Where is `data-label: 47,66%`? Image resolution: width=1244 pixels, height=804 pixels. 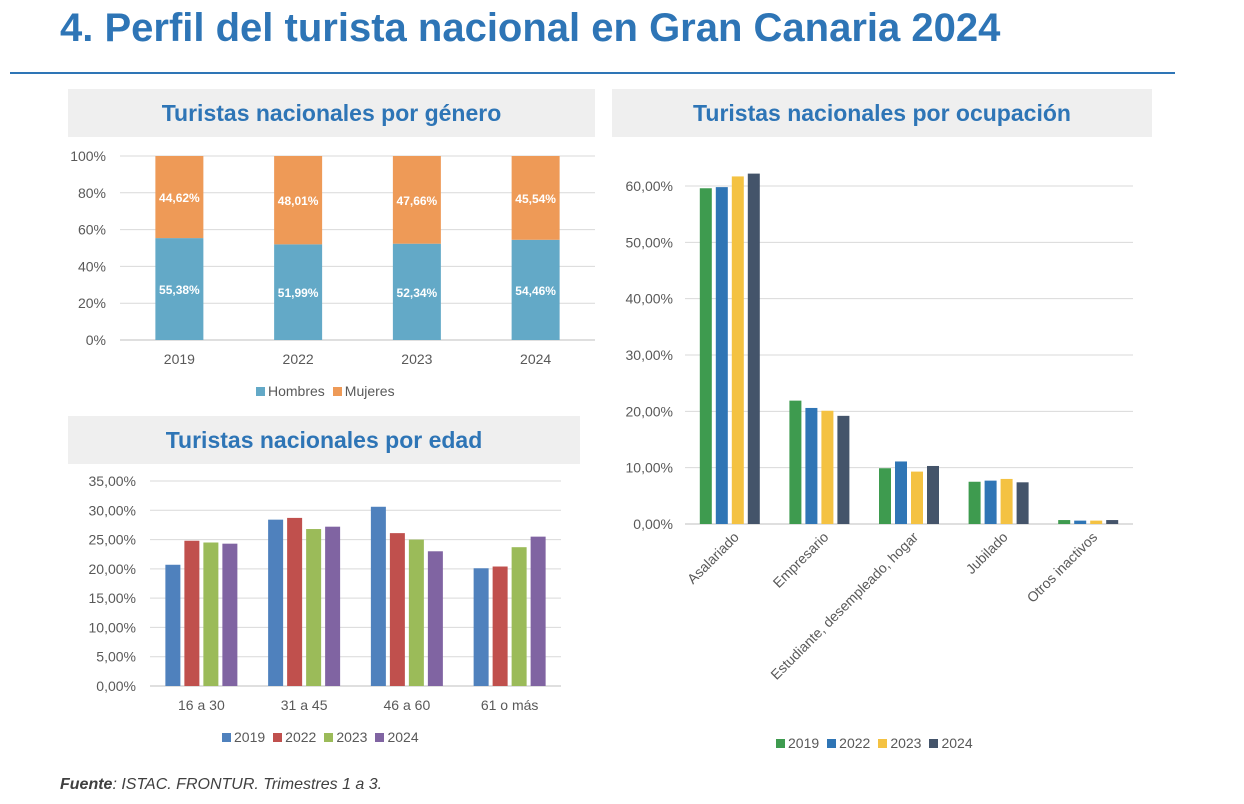
data-label: 47,66% is located at coordinates (417, 201).